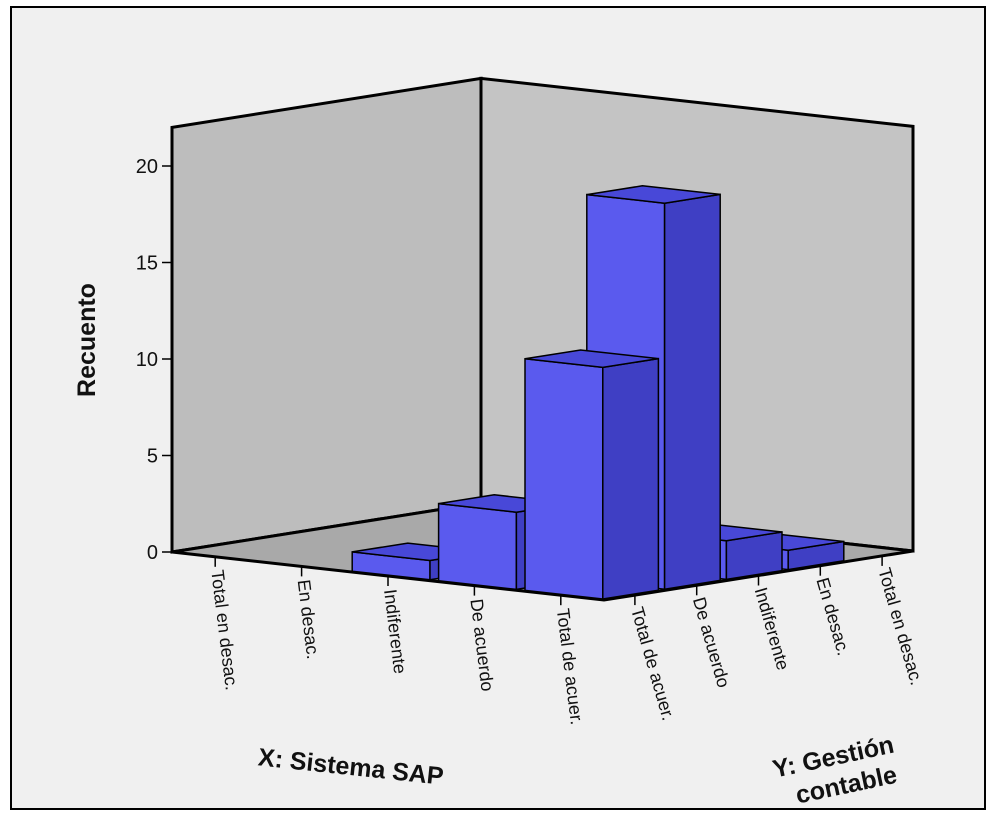  Describe the element at coordinates (147, 264) in the screenshot. I see `y-tick-label: 15` at that location.